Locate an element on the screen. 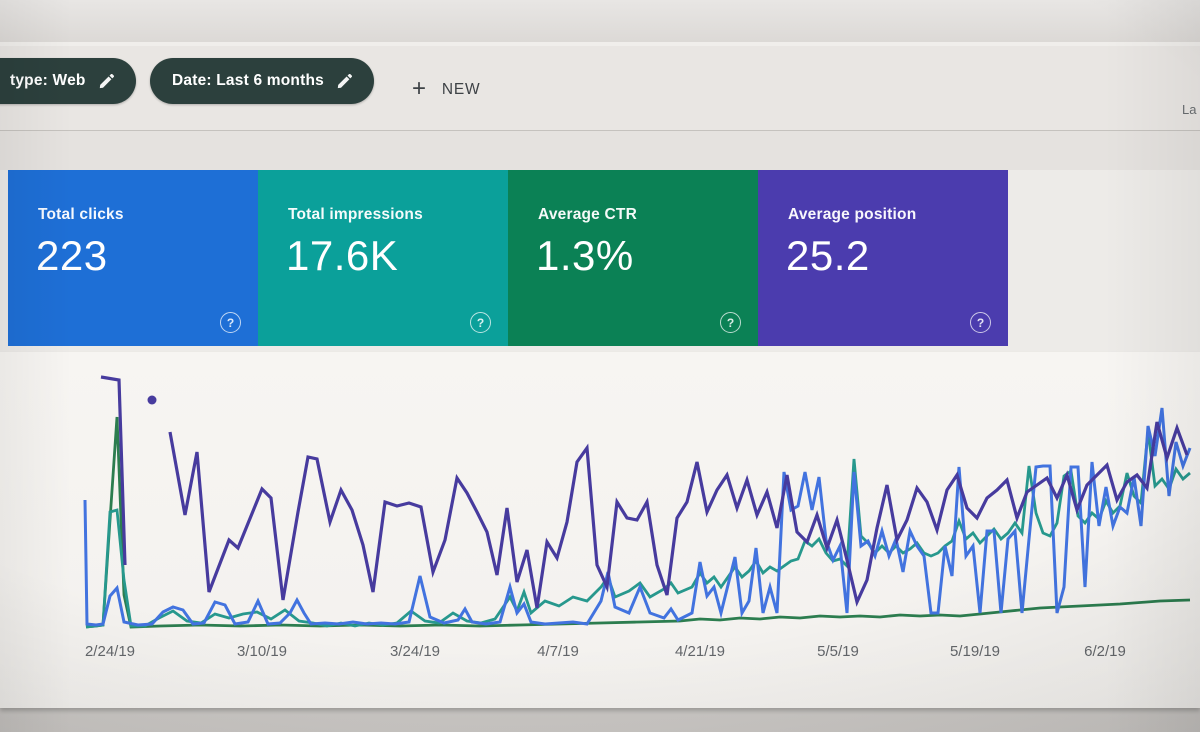  x-axis-tick-label: 2/24/19 is located at coordinates (110, 651).